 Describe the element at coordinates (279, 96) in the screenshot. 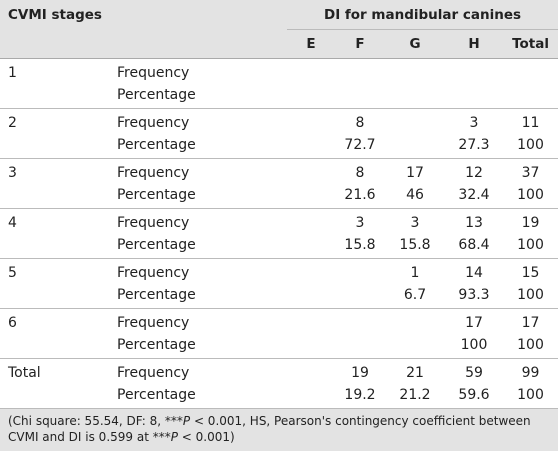

I see `table-row: Percentage` at that location.